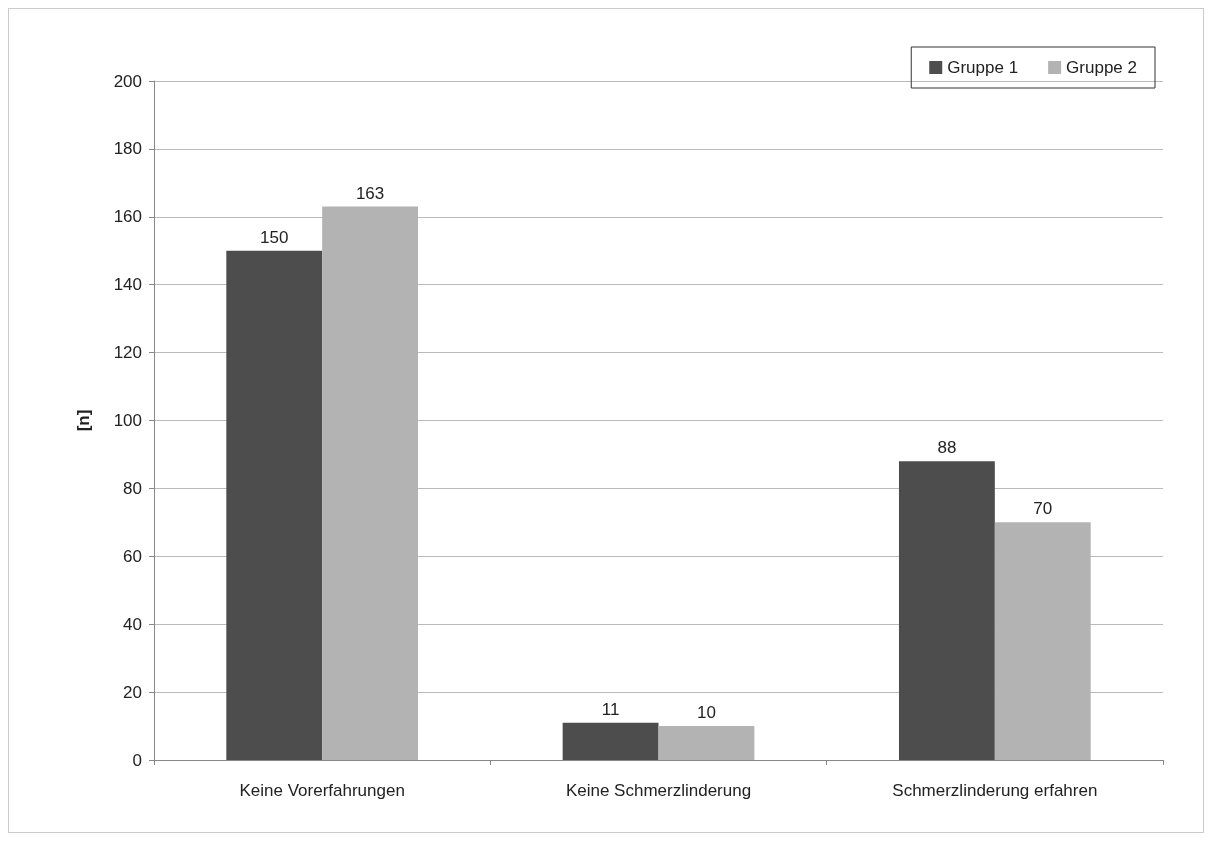  Describe the element at coordinates (132, 624) in the screenshot. I see `y-tick-label: 40` at that location.